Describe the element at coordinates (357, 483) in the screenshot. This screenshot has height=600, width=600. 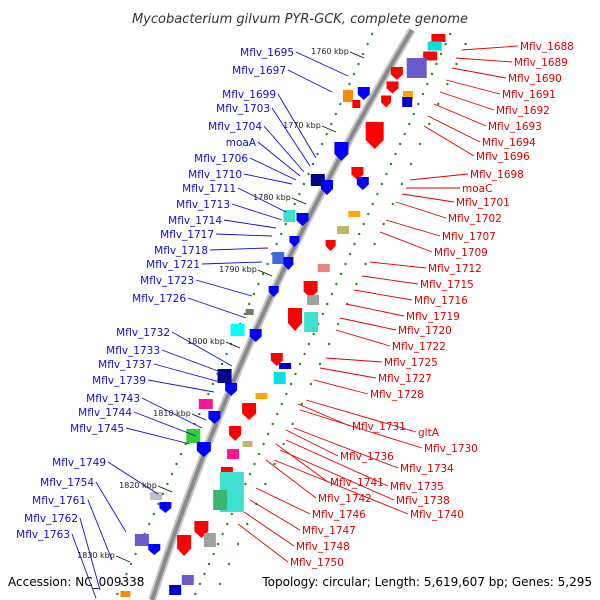
I see `gene-label-right: Mflv_1741` at that location.